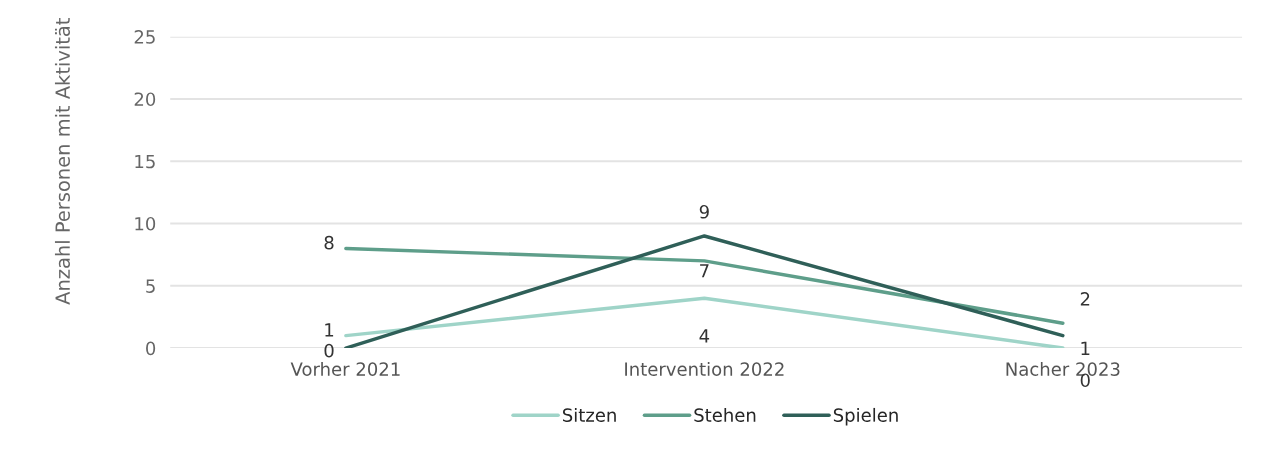 The width and height of the screenshot is (1261, 458). Describe the element at coordinates (1085, 299) in the screenshot. I see `data-label: 2` at that location.